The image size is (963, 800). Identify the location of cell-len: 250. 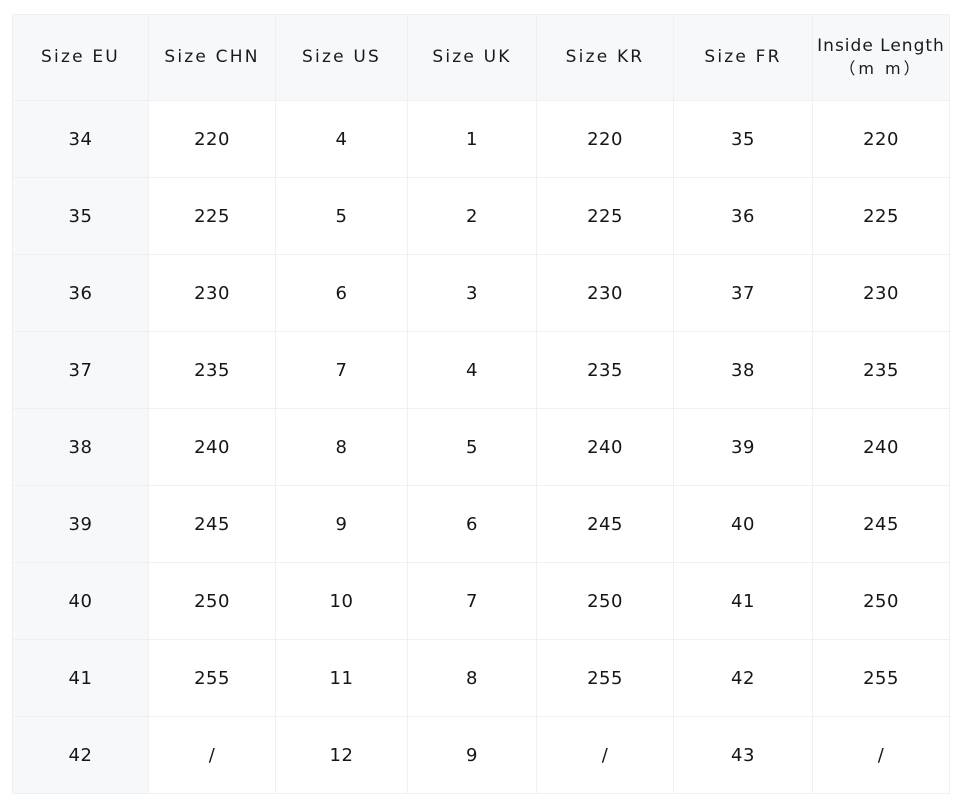
(881, 601).